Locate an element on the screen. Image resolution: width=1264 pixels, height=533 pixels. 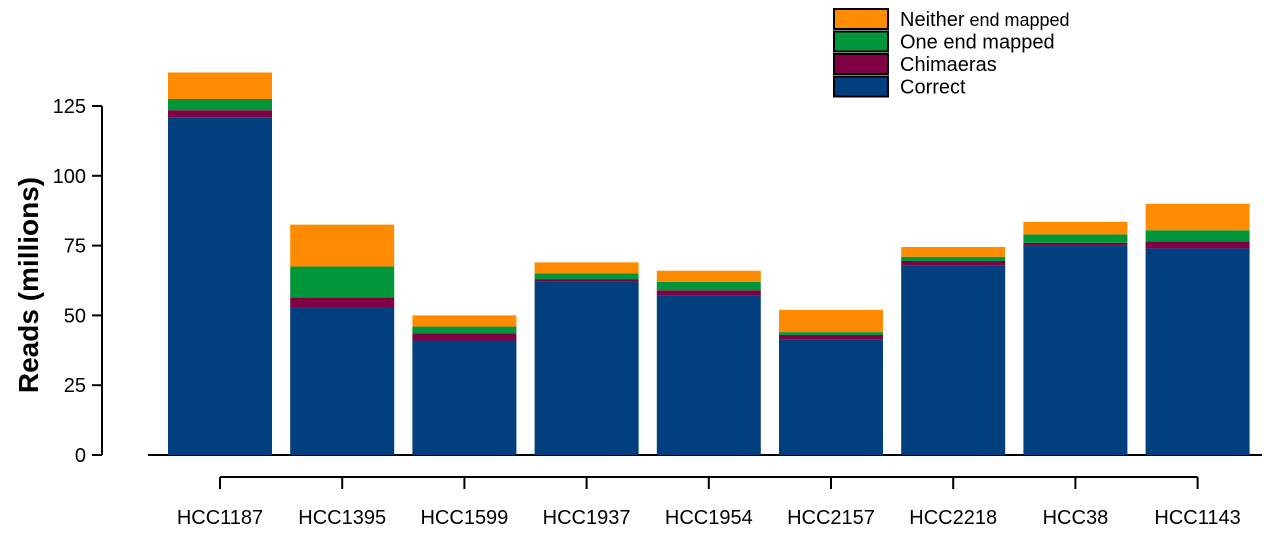
bar-stack-hcc2157 is located at coordinates (831, 382).